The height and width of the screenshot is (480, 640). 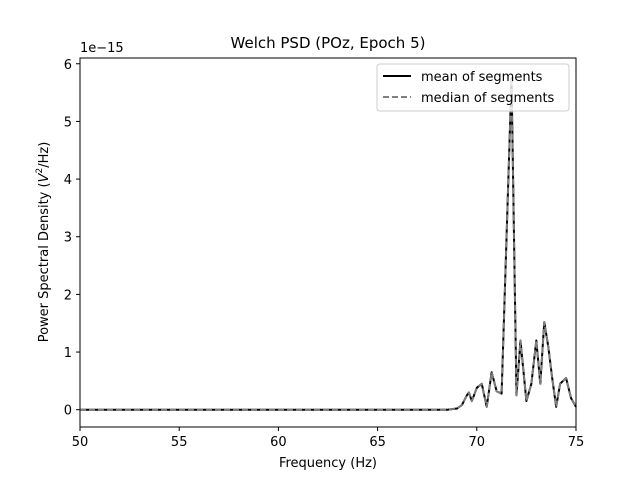 What do you see at coordinates (80, 442) in the screenshot?
I see `x-tick-label: 50` at bounding box center [80, 442].